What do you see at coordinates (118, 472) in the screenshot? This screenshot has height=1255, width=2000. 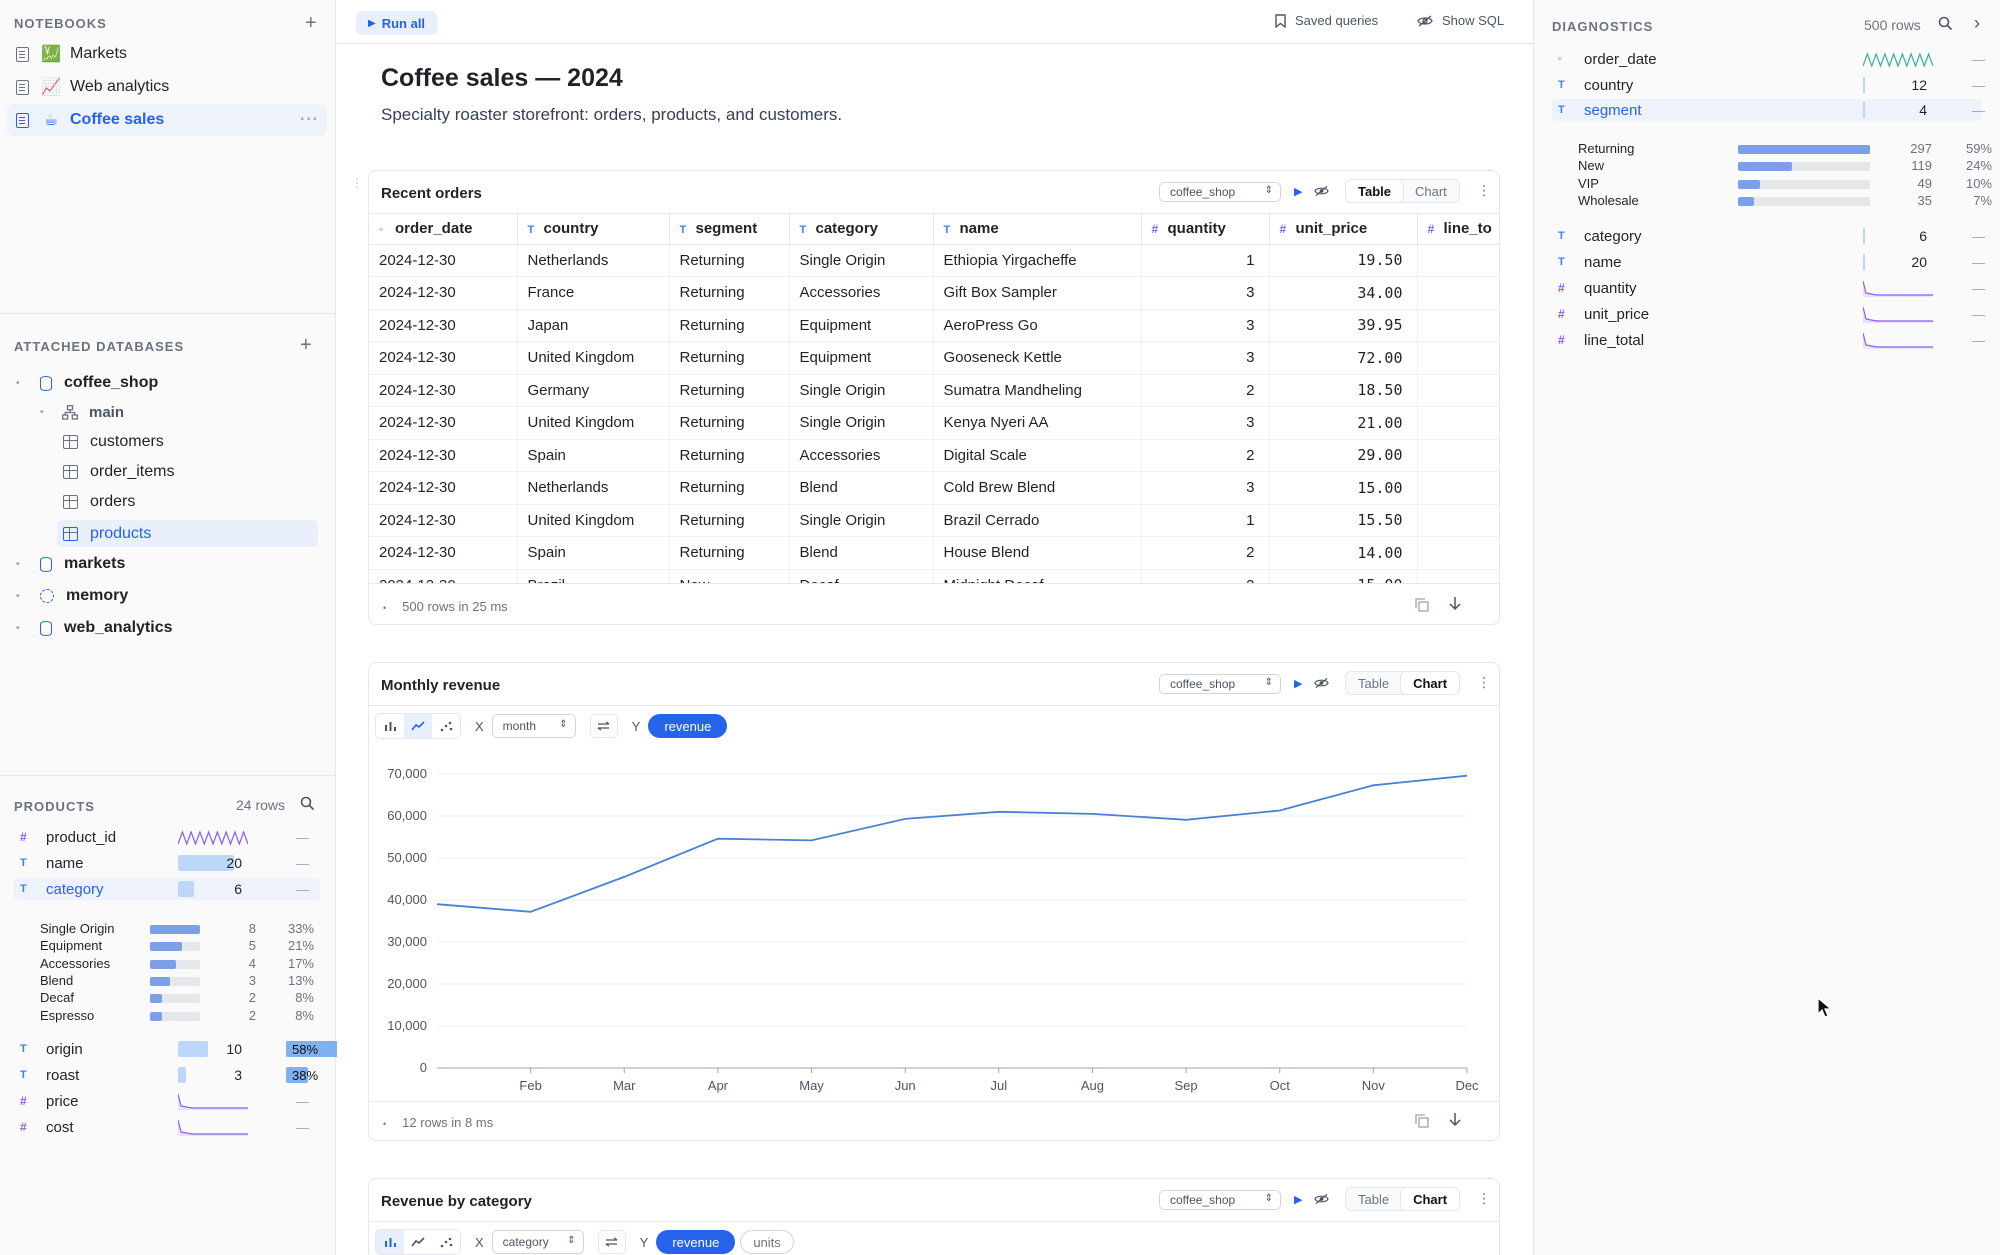 I see `table-item-order-items: order_items` at bounding box center [118, 472].